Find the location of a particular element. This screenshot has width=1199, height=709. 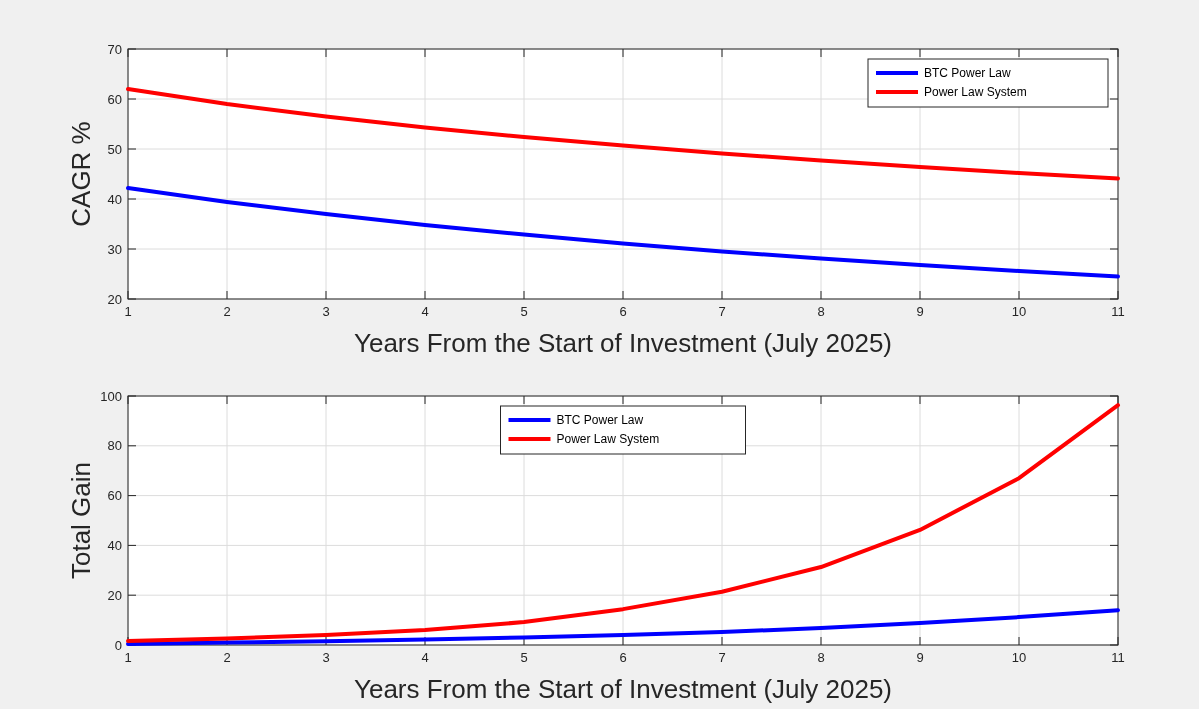

y-tick-label: 80 is located at coordinates (114, 446).